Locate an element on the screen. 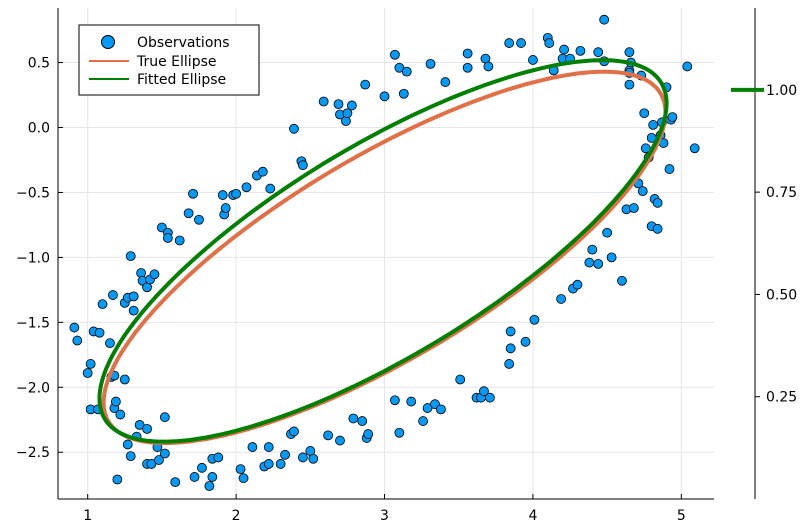 The image size is (807, 529). legend-label-fitted-ellipse: Fitted Ellipse is located at coordinates (181, 80).